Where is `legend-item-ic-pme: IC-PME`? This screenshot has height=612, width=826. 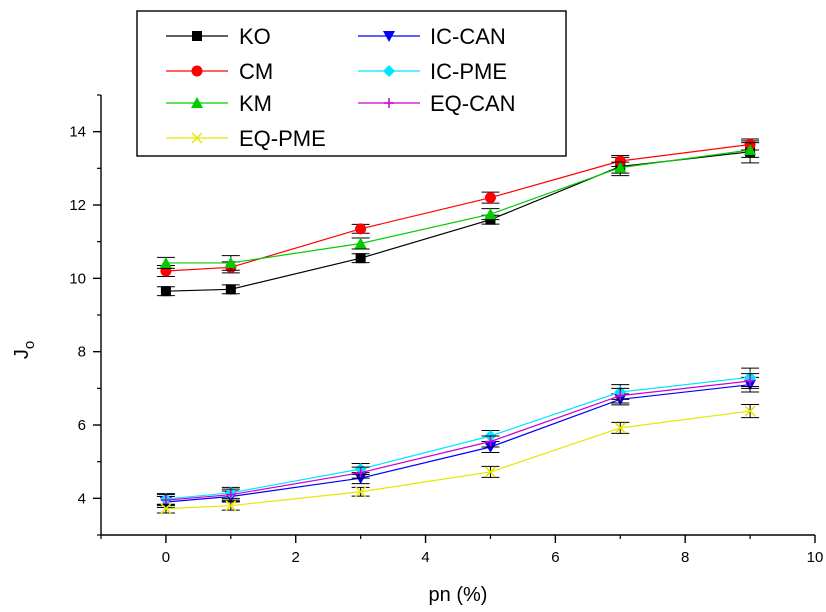
legend-item-ic-pme: IC-PME is located at coordinates (432, 71).